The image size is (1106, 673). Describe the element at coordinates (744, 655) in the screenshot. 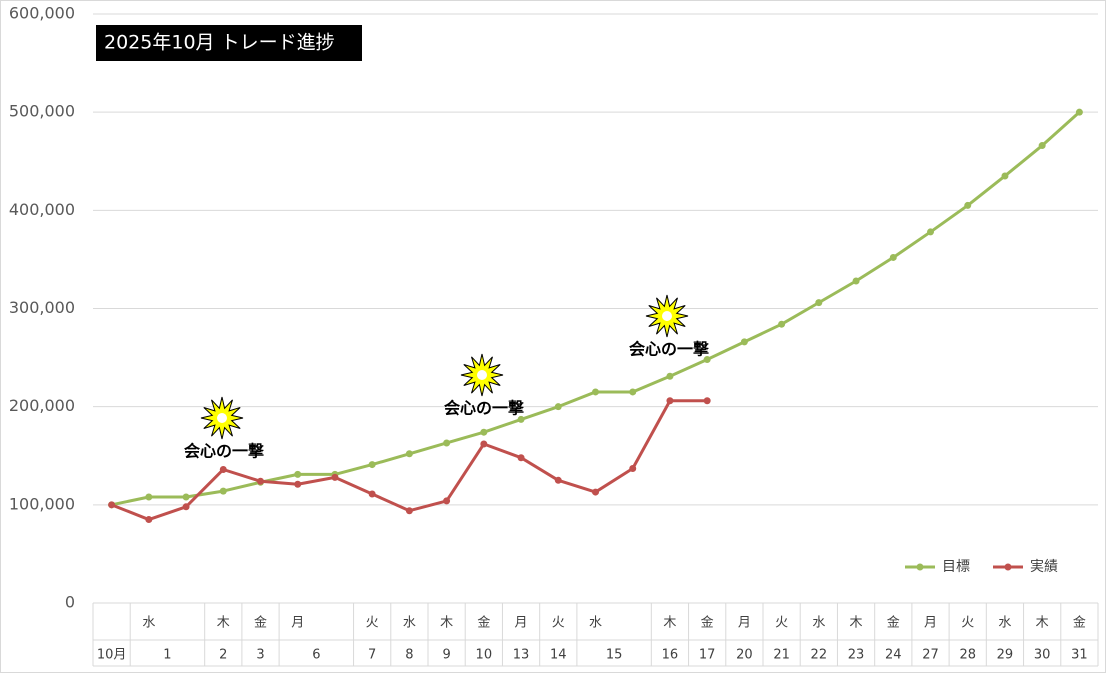

I see `x-tick-label: 20` at that location.